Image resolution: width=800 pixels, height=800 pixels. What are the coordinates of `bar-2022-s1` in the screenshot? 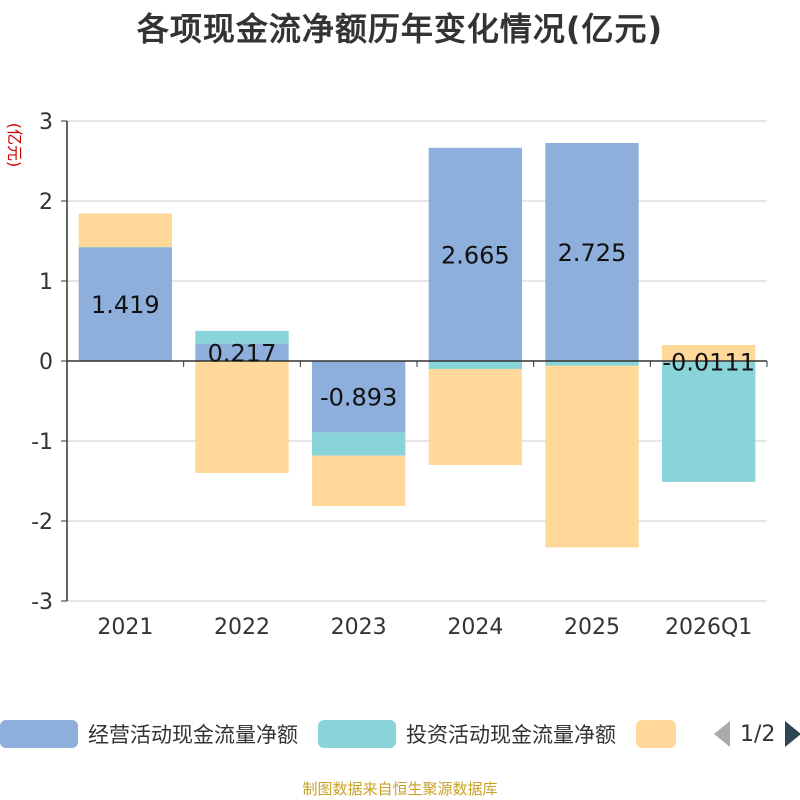 It's located at (242, 337).